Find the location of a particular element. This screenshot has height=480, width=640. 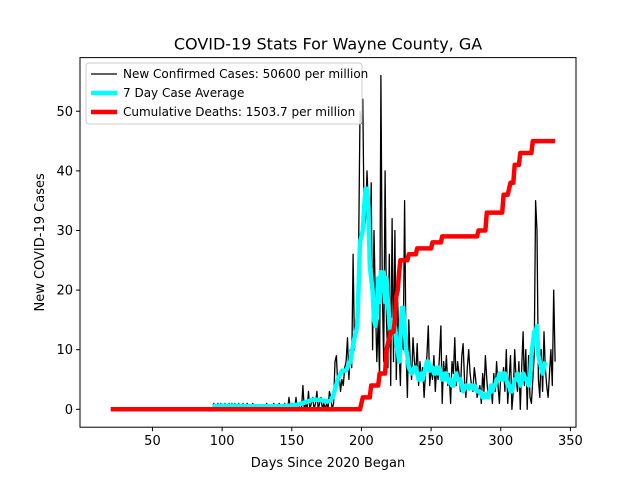

legend-label-2: 7 Day Case Average is located at coordinates (183, 93).